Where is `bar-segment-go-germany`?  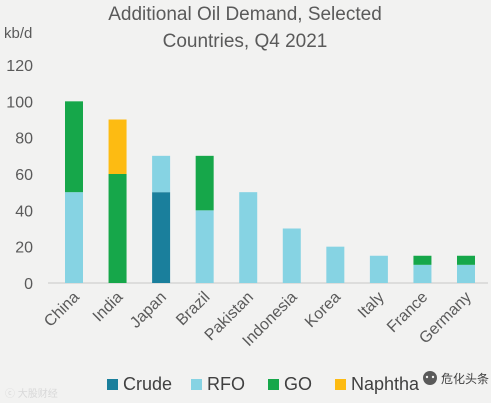 bar-segment-go-germany is located at coordinates (466, 260).